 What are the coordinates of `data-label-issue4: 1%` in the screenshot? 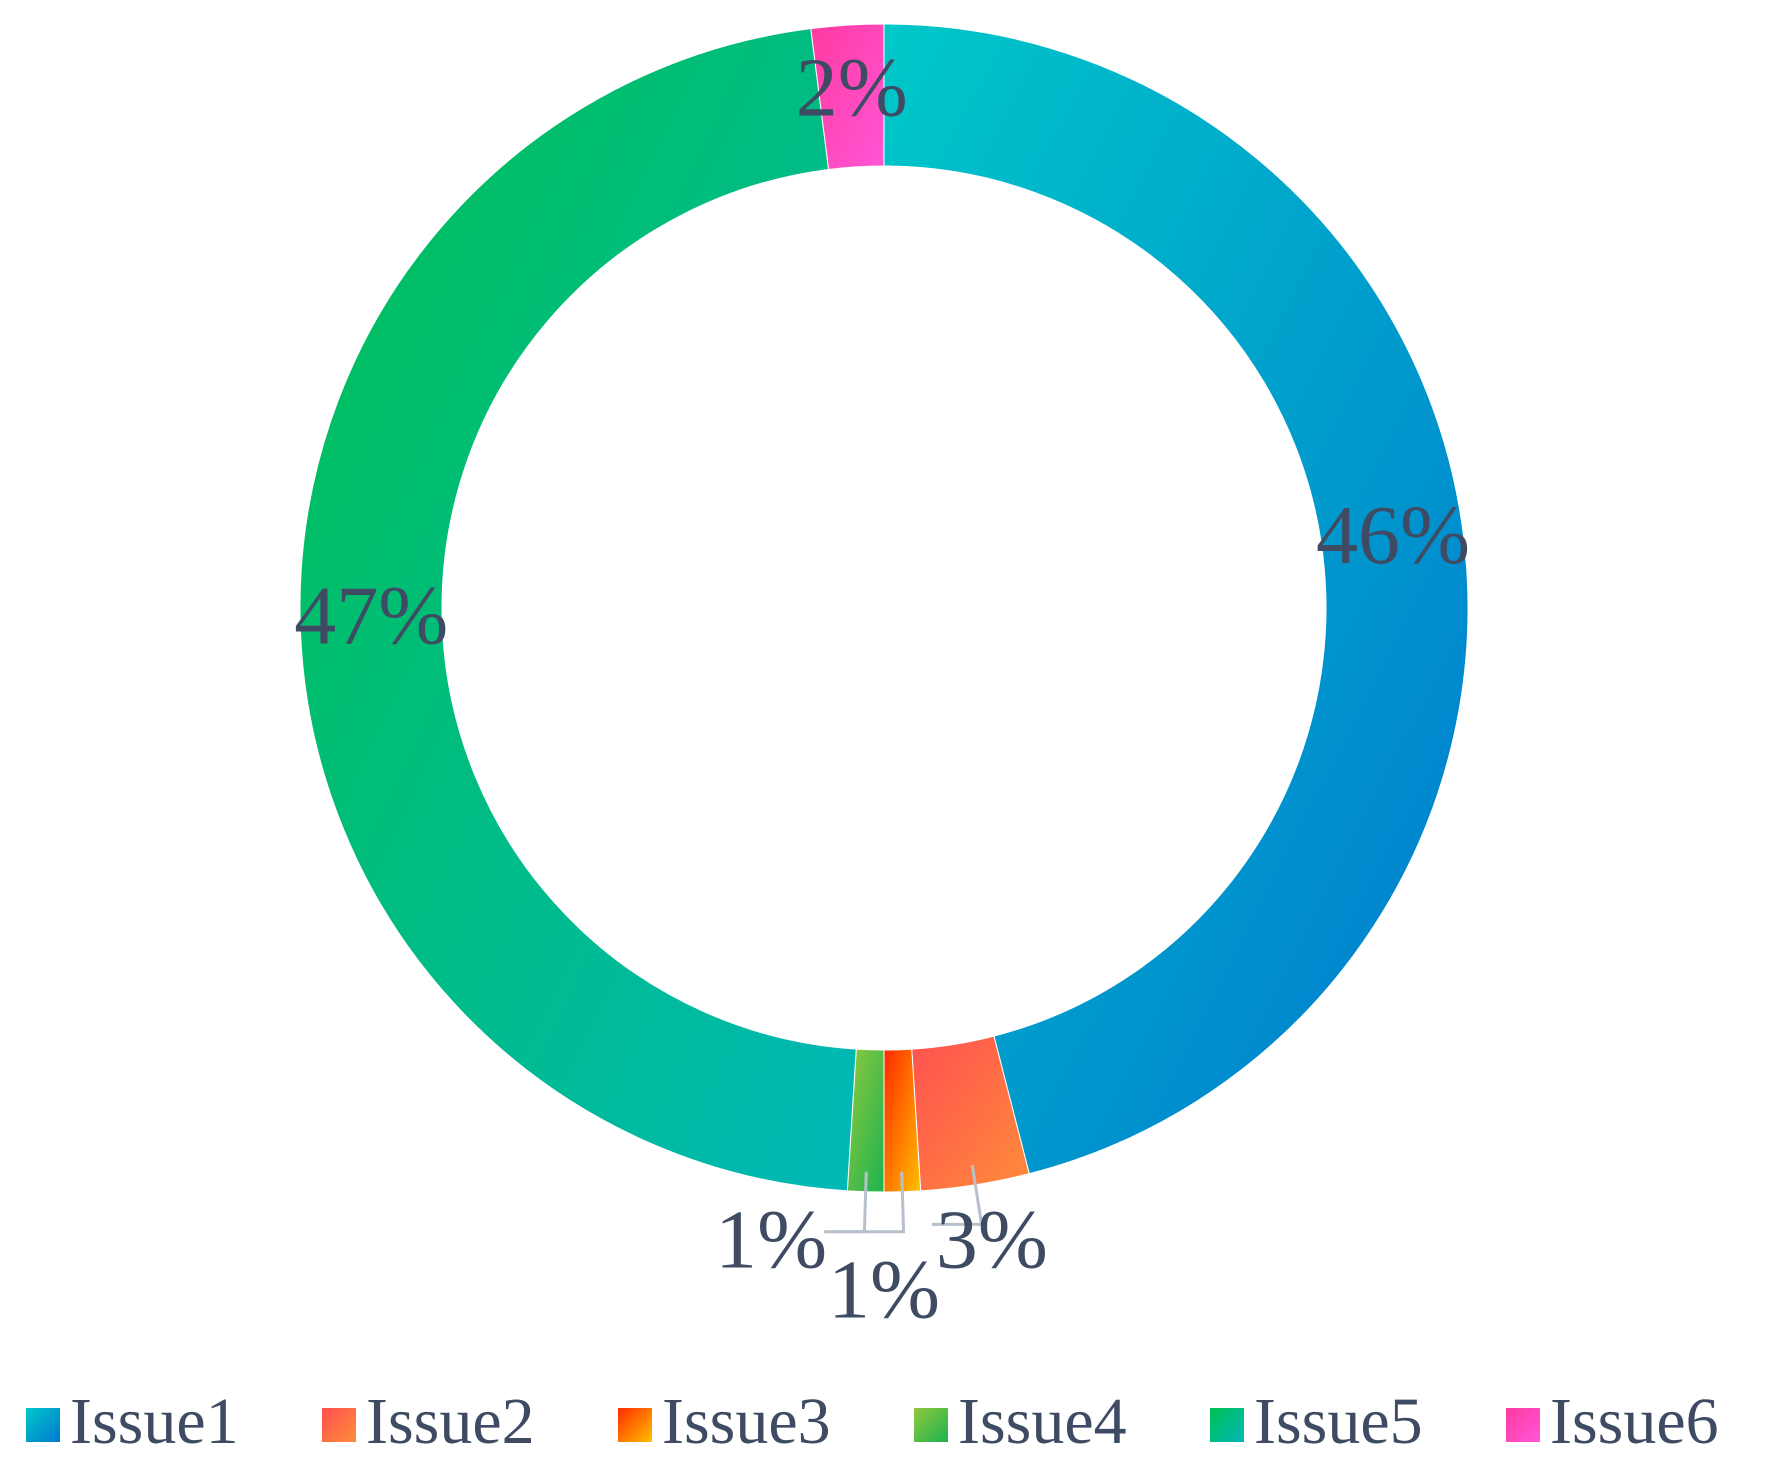 It's located at (771, 1239).